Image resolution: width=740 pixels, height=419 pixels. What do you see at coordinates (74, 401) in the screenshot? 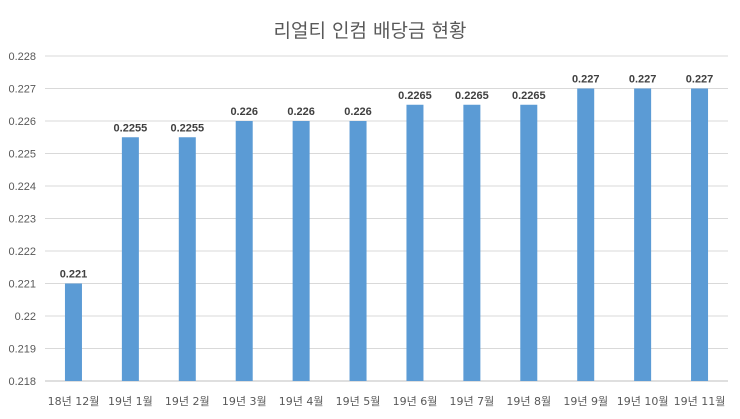
I see `x-tick-label: 18년 12월` at bounding box center [74, 401].